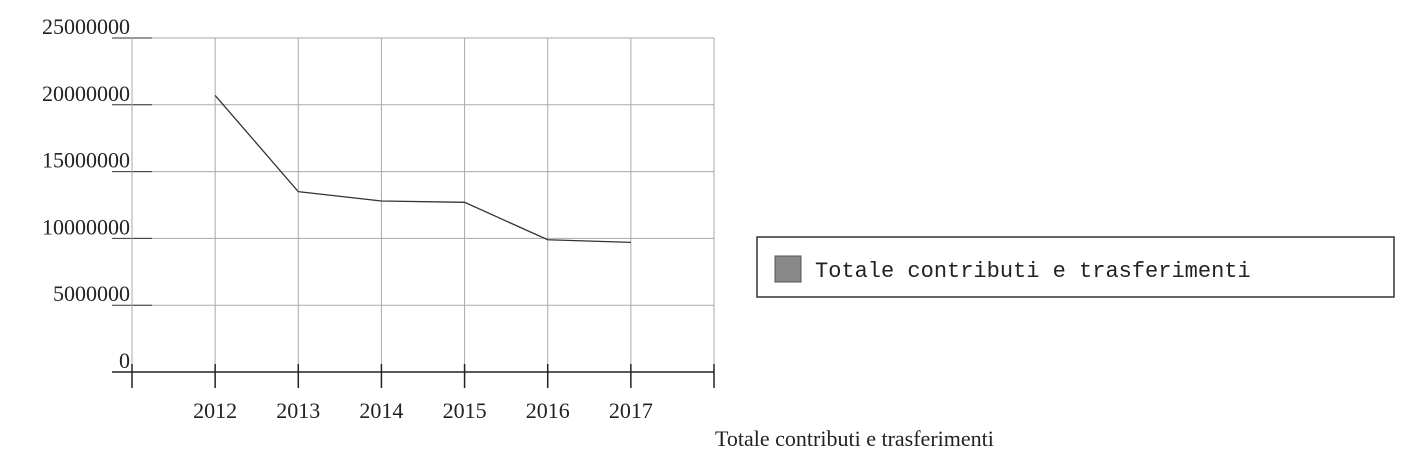 This screenshot has height=473, width=1405. I want to click on y-tick-label: 5000000, so click(91, 293).